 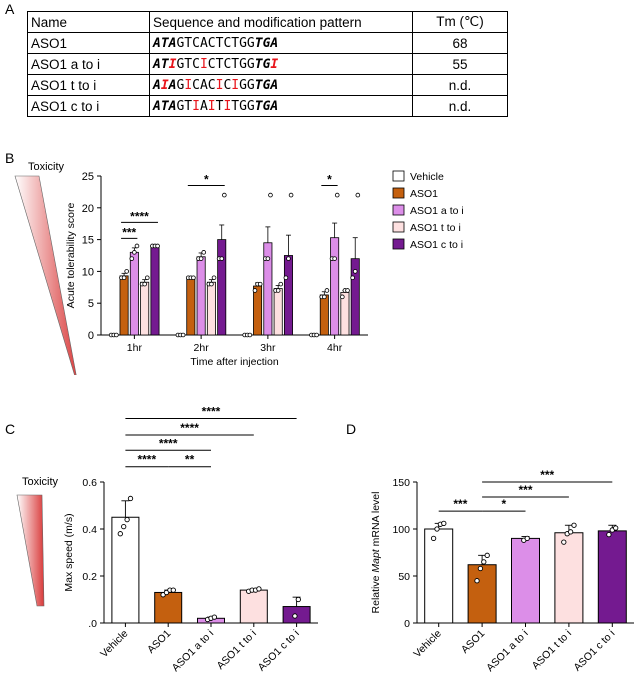 I want to click on table-row: ASO1 c to i ATAGTIAITITGGTGA n.d., so click(x=267, y=106).